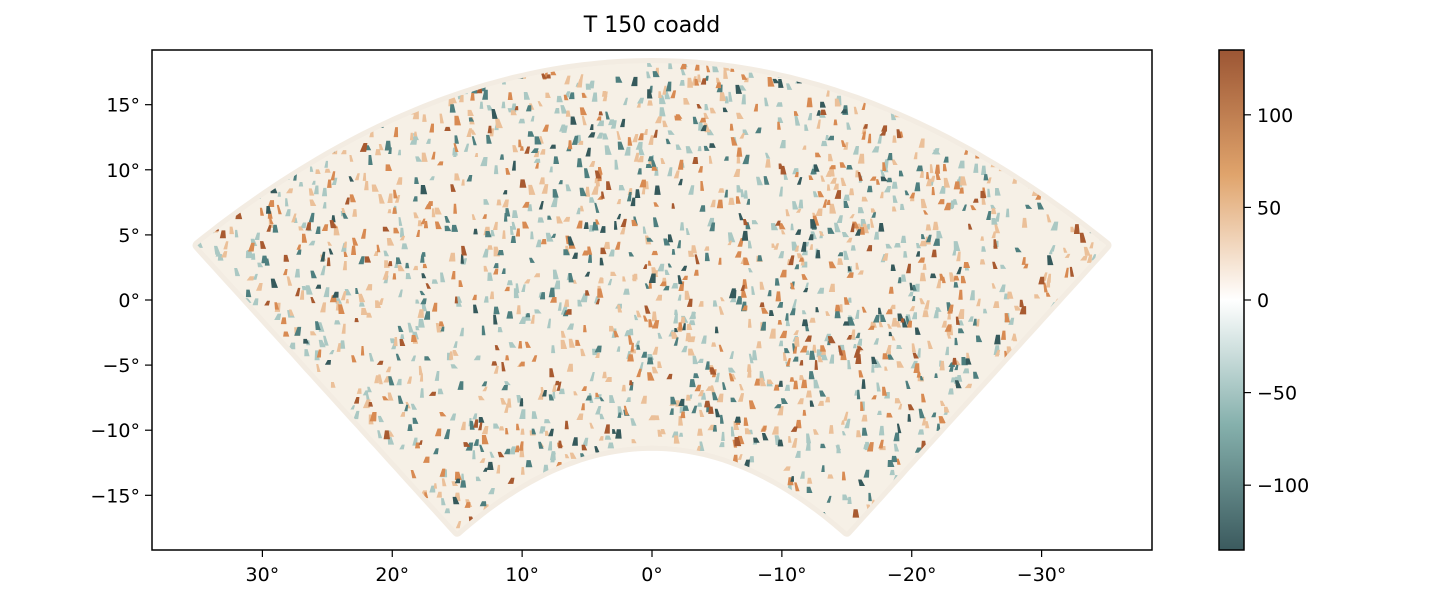  Describe the element at coordinates (121, 366) in the screenshot. I see `y-tick-label: −5°` at that location.